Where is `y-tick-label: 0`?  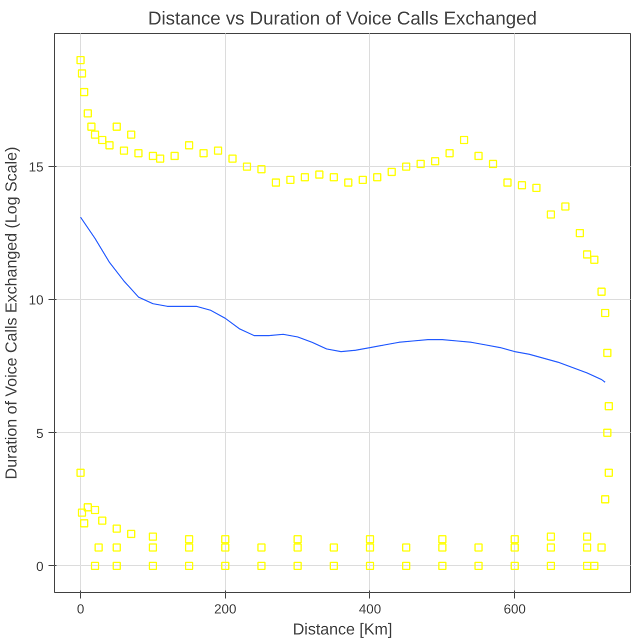
y-tick-label: 0 is located at coordinates (40, 566).